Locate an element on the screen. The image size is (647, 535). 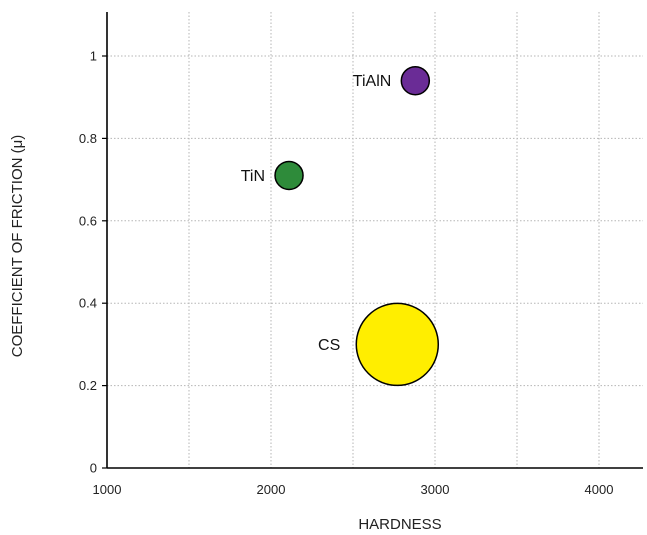
y-tick-label: 1 is located at coordinates (93, 56).